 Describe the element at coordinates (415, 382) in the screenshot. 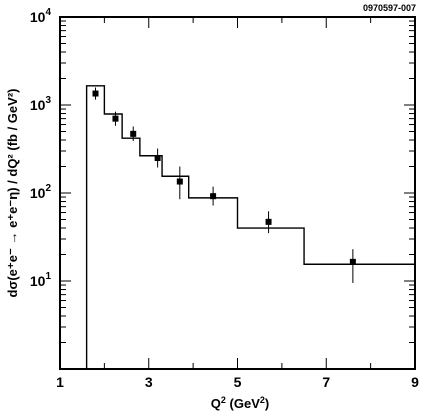

I see `x-tick-label: 9` at that location.